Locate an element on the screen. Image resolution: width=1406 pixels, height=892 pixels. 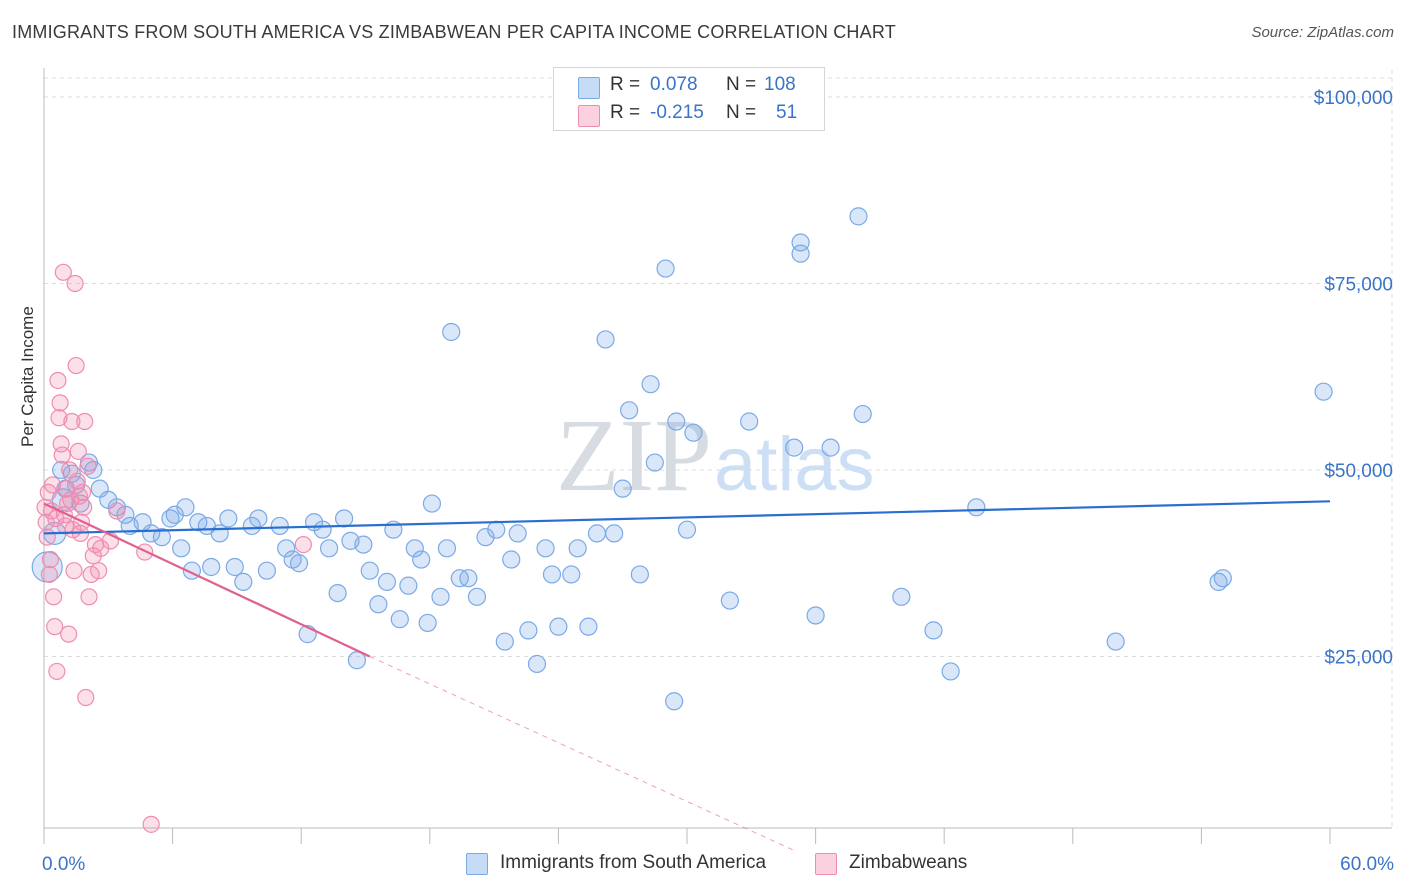
legend-n-value: 108 is located at coordinates (780, 84).